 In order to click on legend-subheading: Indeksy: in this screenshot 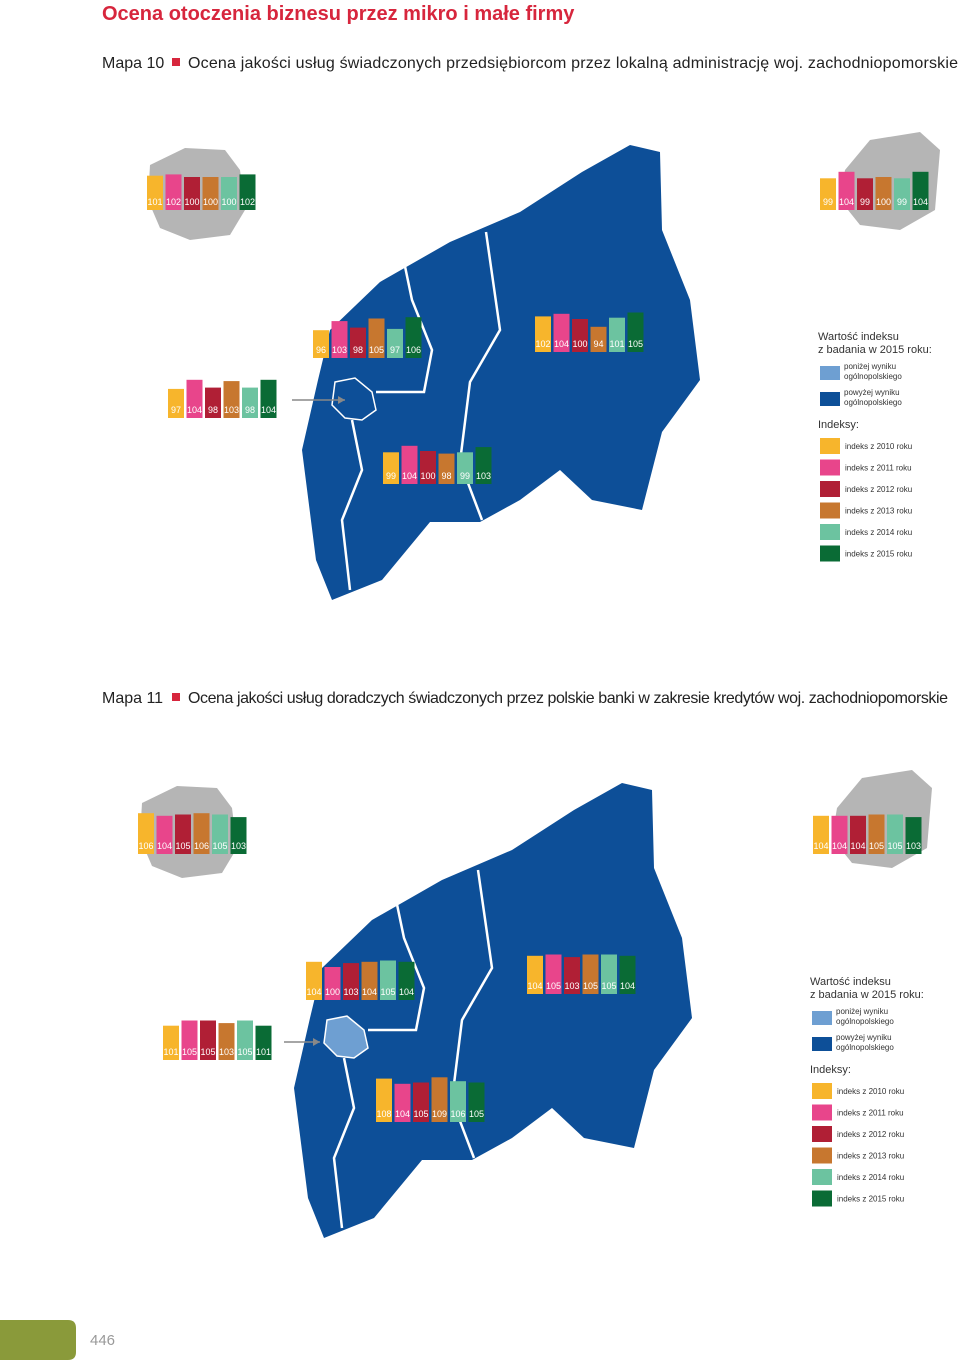, I will do `click(830, 1070)`.